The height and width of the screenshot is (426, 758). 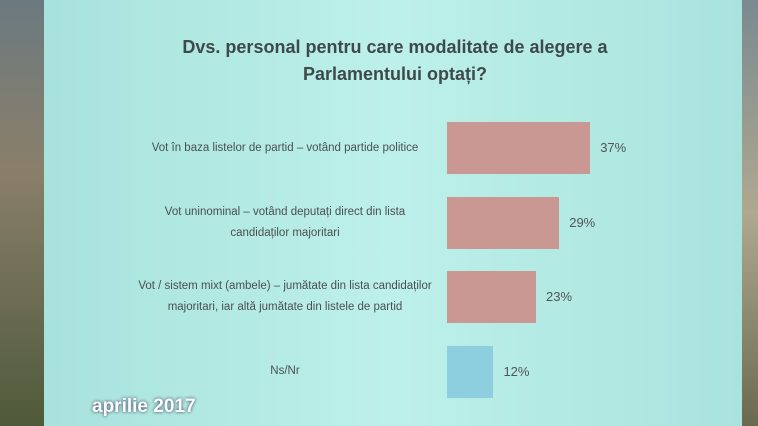 I want to click on value-label: 23%, so click(x=559, y=296).